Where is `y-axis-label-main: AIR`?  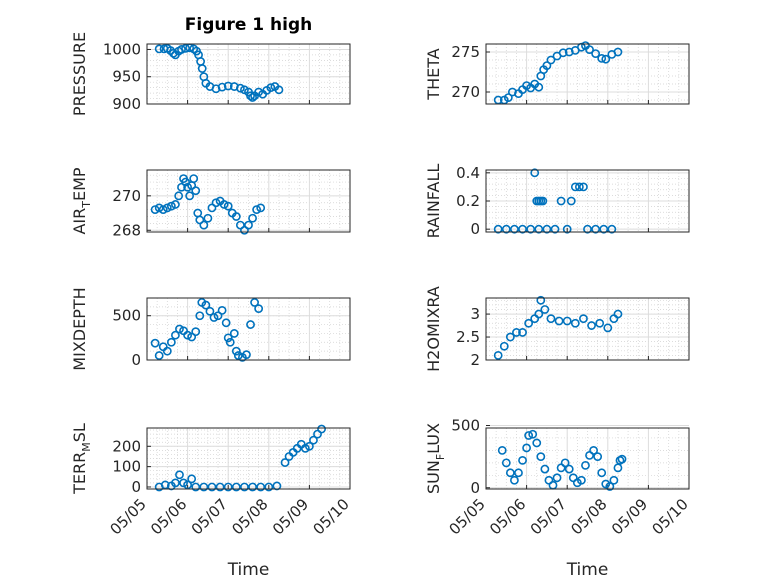 y-axis-label-main: AIR is located at coordinates (79, 221).